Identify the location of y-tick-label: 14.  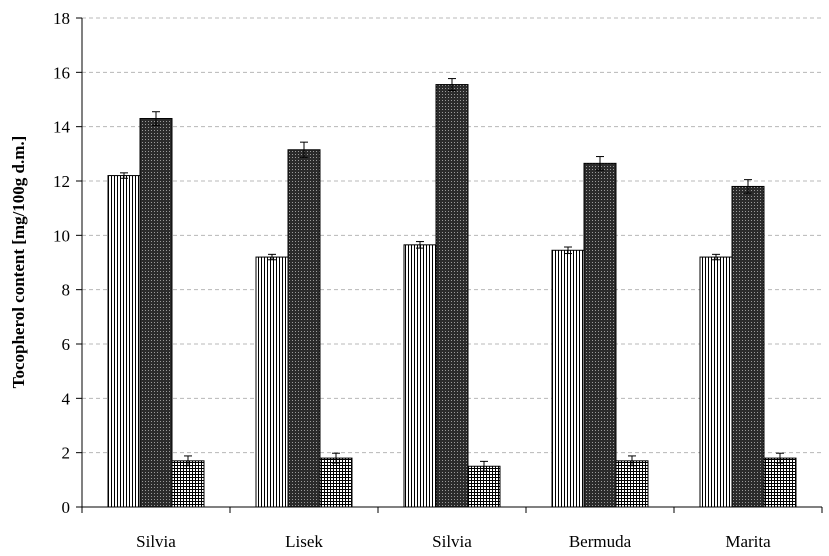
(62, 127).